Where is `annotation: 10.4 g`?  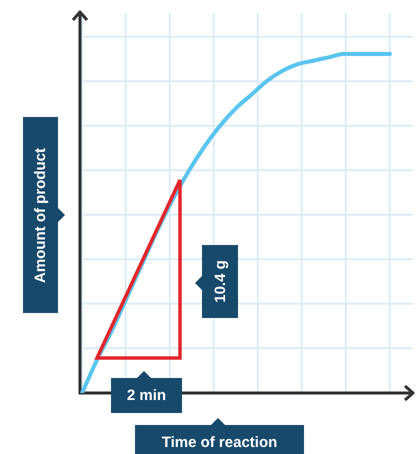
annotation: 10.4 g is located at coordinates (220, 281).